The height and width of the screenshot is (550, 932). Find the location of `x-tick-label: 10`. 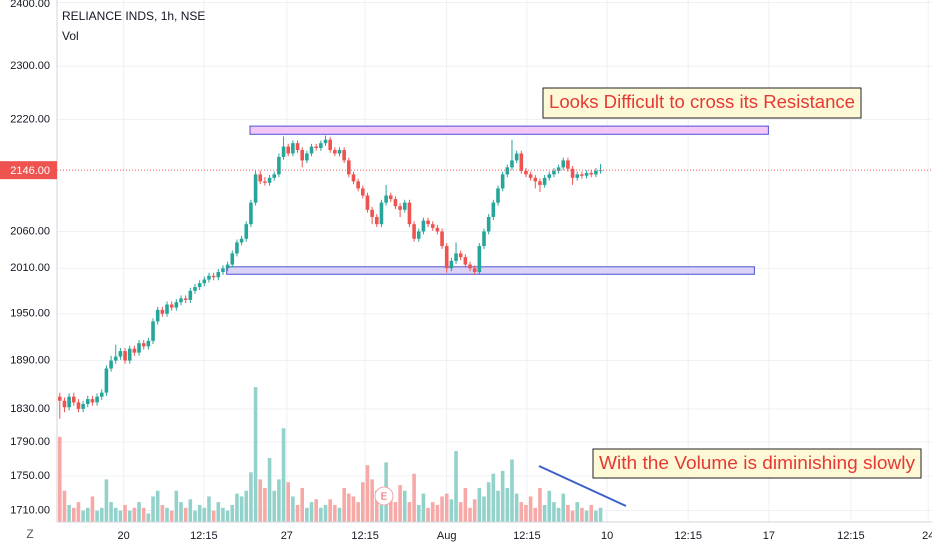

x-tick-label: 10 is located at coordinates (607, 536).